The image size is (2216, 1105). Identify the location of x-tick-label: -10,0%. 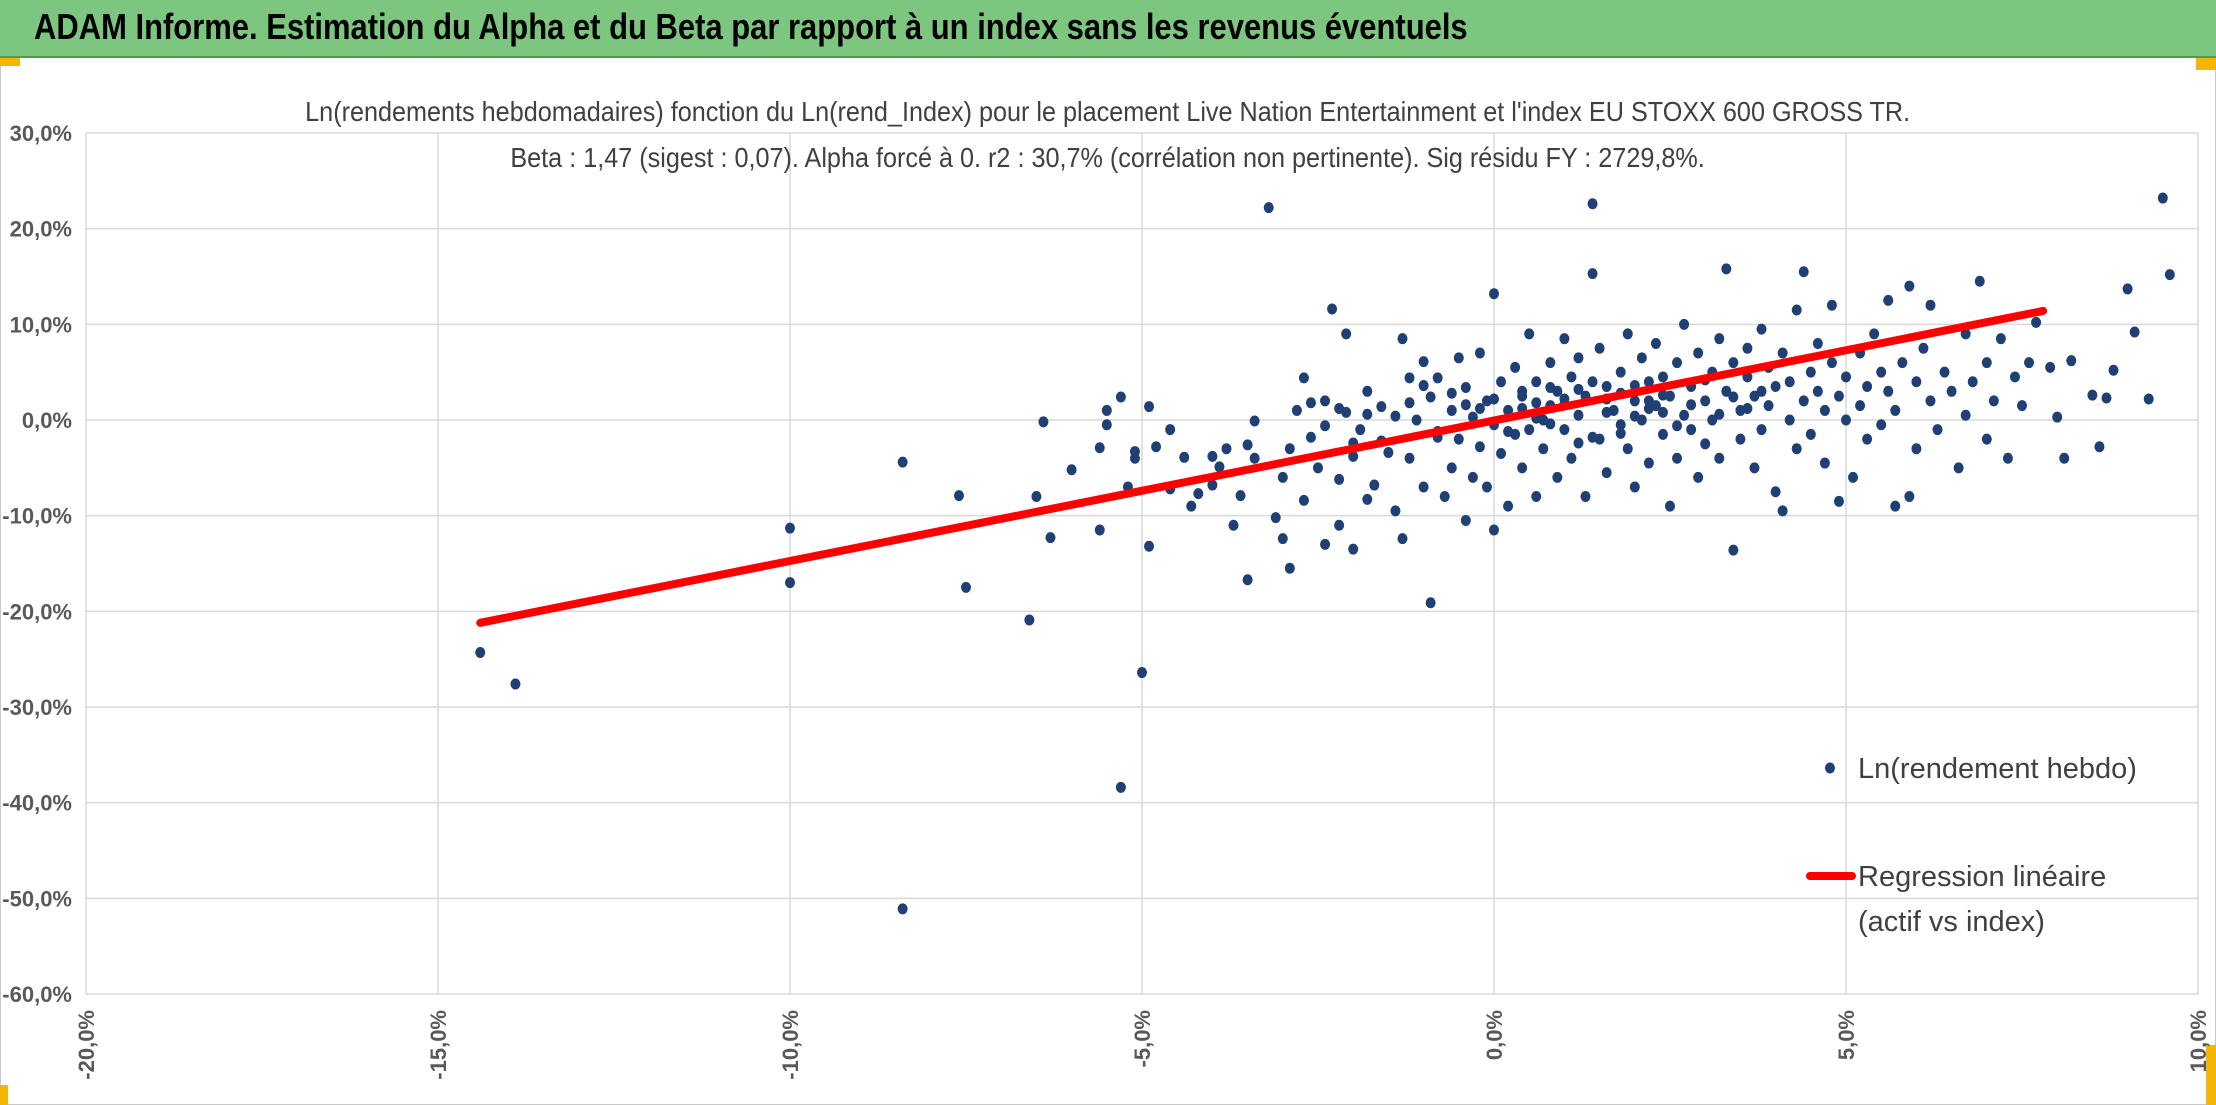
(790, 1045).